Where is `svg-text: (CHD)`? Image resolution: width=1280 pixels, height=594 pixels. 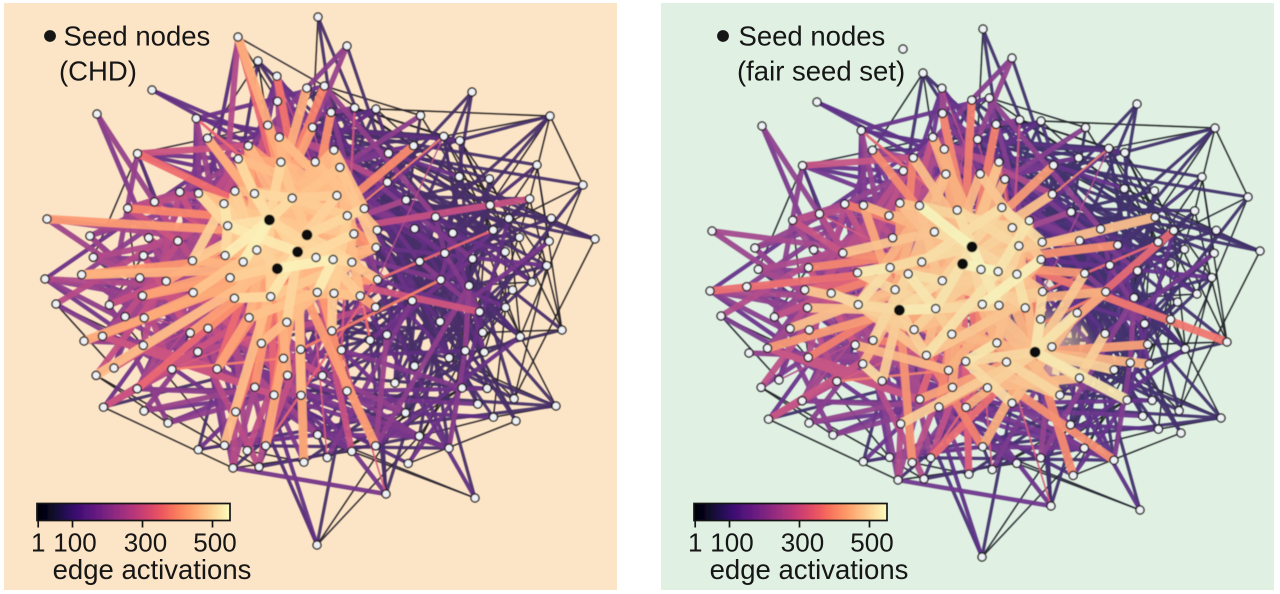 svg-text: (CHD) is located at coordinates (98, 71).